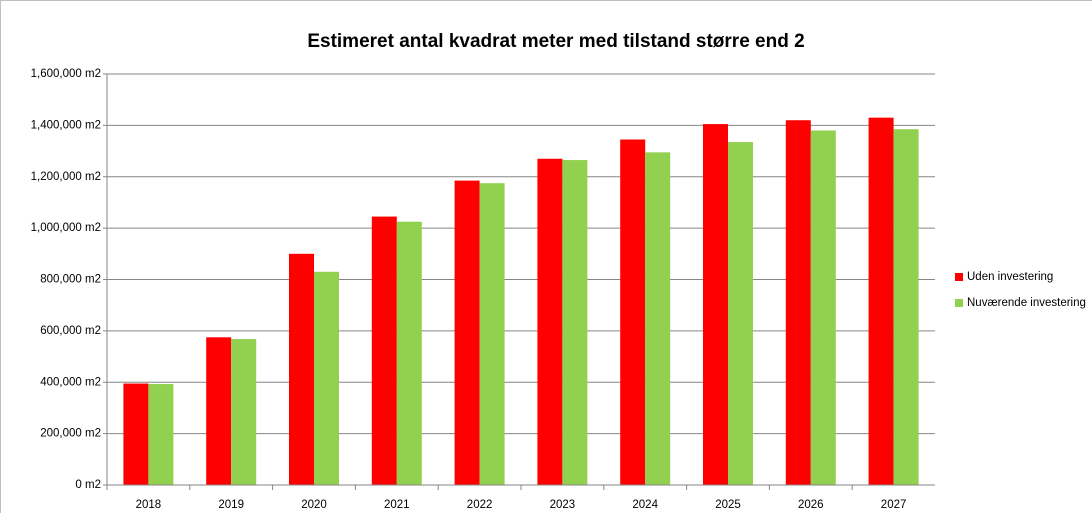  I want to click on x-tick-label: 2018, so click(149, 505).